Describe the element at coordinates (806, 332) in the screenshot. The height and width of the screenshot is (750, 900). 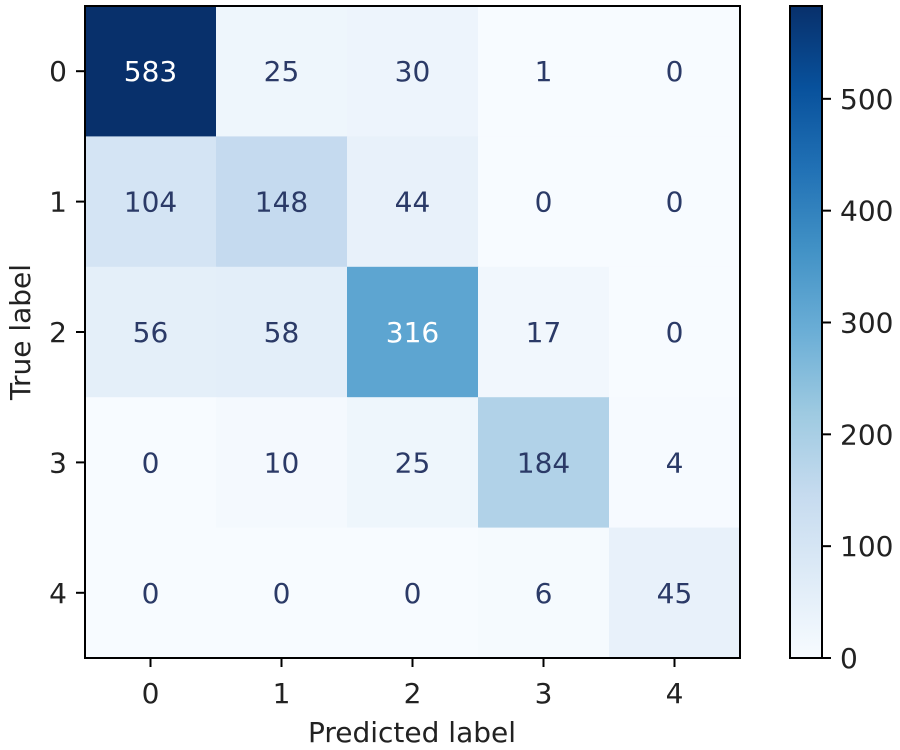
I see `colorbar` at that location.